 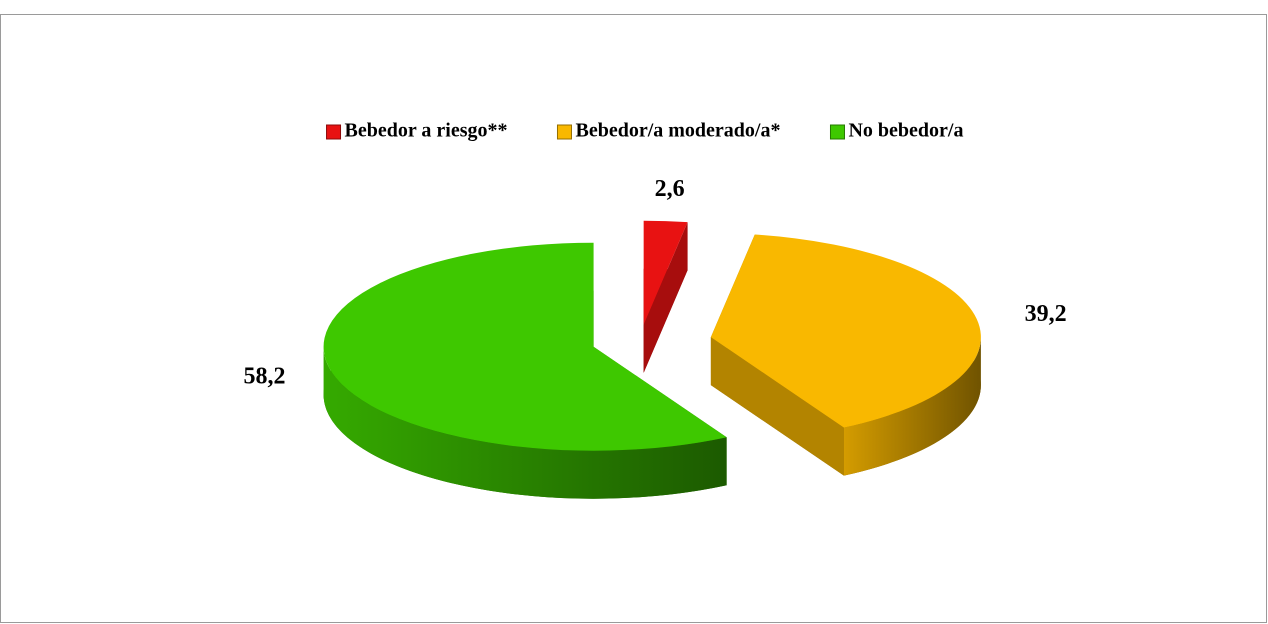 I want to click on data-label: 39,2, so click(x=1046, y=314).